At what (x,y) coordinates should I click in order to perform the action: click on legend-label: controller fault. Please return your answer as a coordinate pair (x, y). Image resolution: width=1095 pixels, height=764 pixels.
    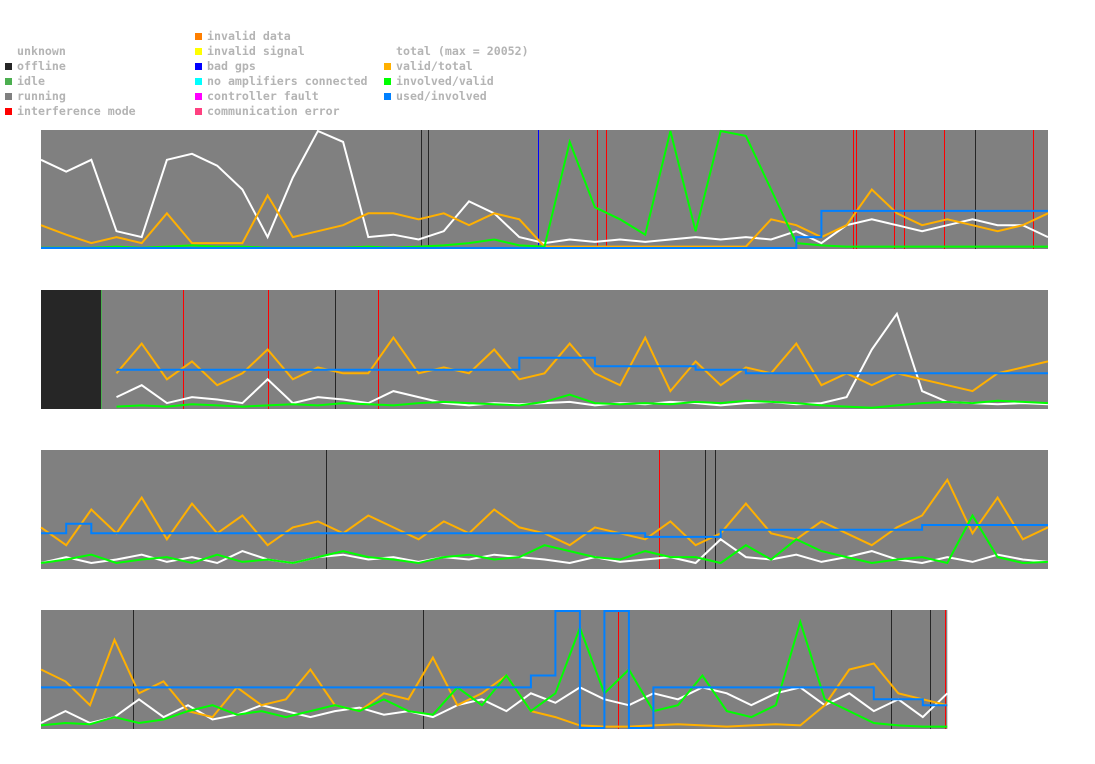
    Looking at the image, I should click on (263, 96).